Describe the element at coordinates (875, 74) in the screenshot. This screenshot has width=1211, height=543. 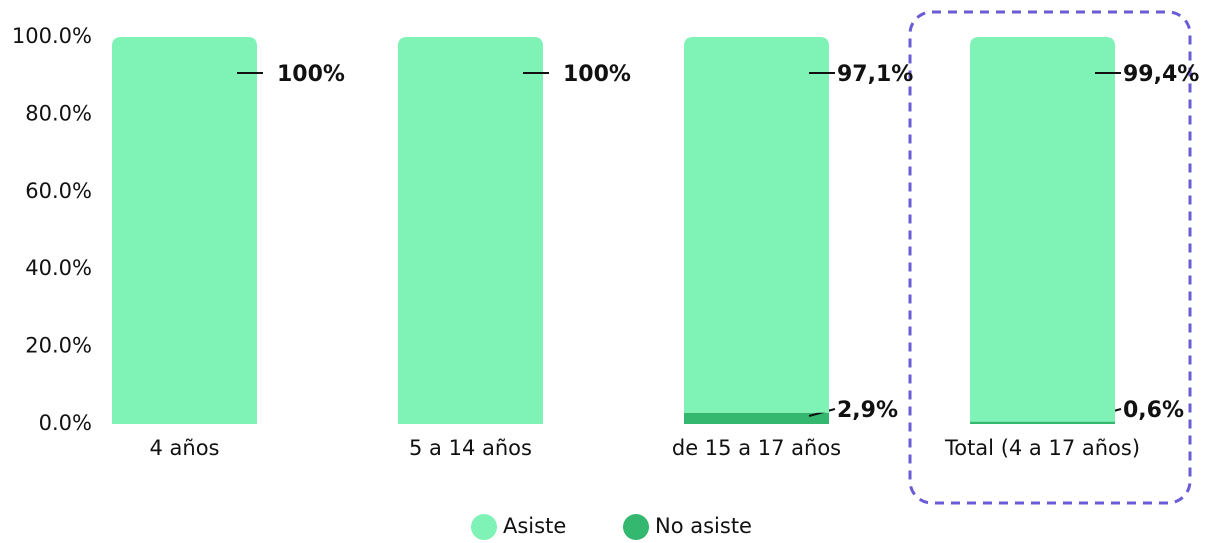
I see `value-label: 97,1%` at that location.